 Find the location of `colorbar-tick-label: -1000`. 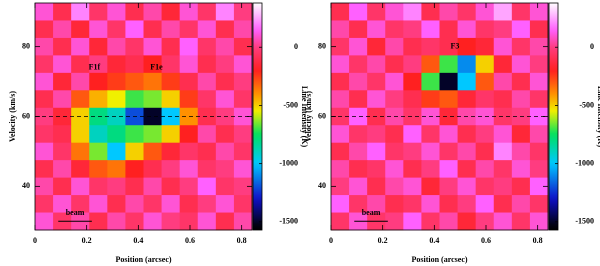

colorbar-tick-label: -1000 is located at coordinates (584, 162).